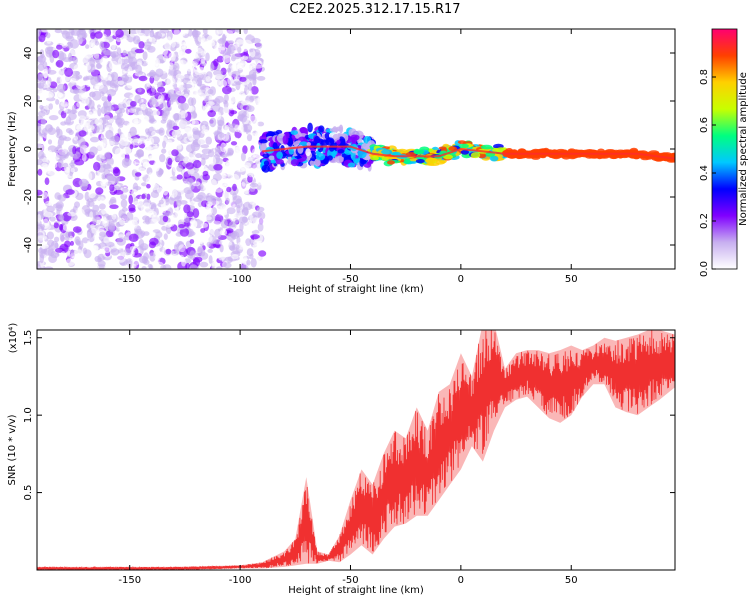 The width and height of the screenshot is (750, 600). Describe the element at coordinates (356, 590) in the screenshot. I see `snr-xlabel: Height of straight line (km)` at that location.